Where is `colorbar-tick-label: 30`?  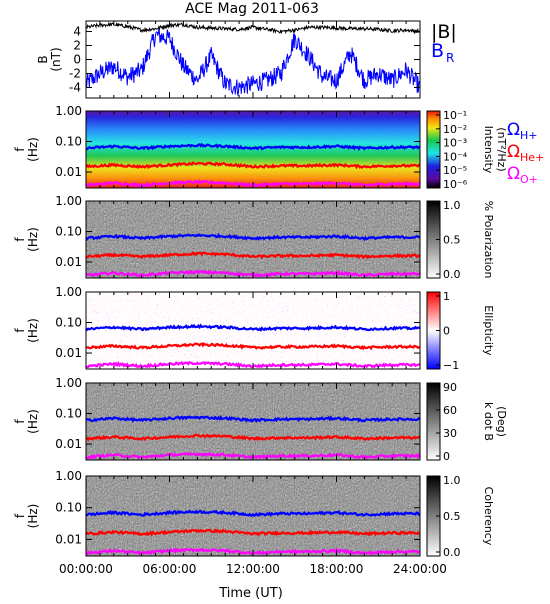
colorbar-tick-label: 30 is located at coordinates (450, 433).